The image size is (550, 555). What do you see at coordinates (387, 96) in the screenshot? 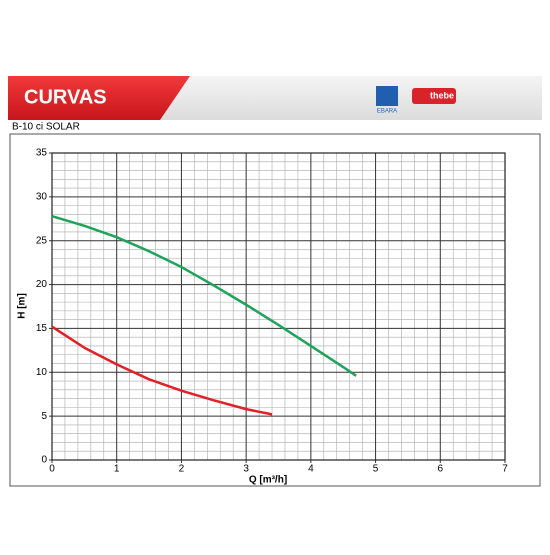
I see `ebara-icon` at bounding box center [387, 96].